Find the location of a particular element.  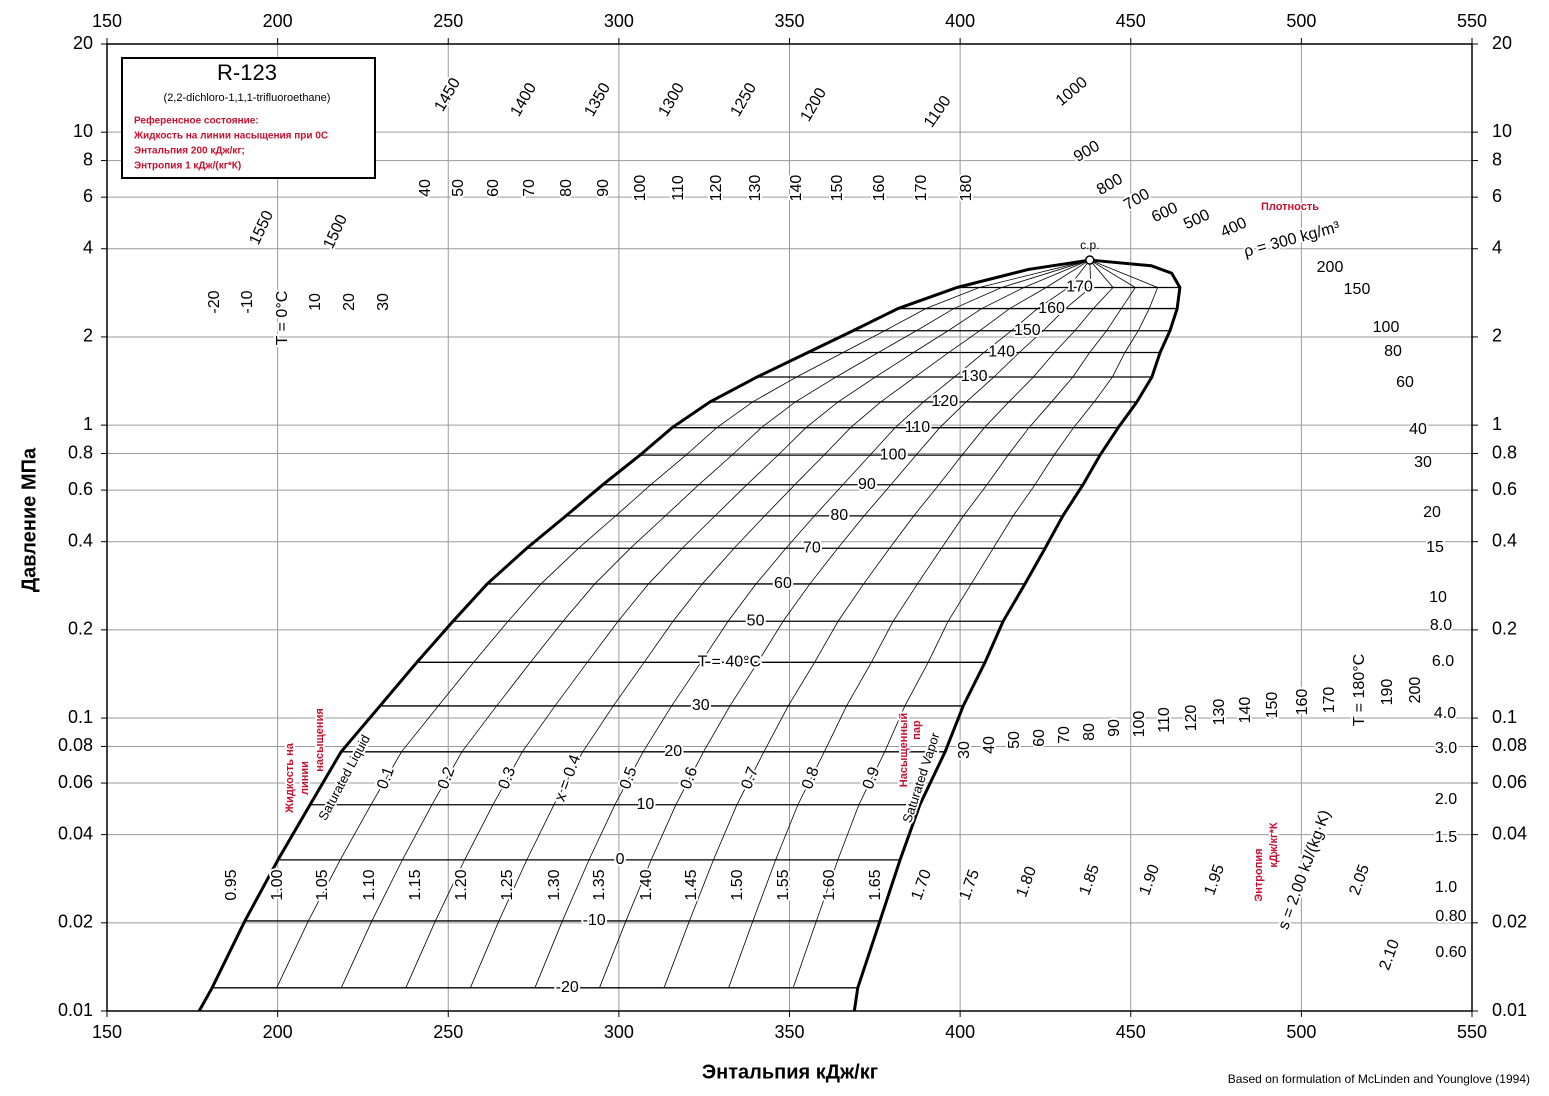

isotherm-label: 200 is located at coordinates (1415, 690).